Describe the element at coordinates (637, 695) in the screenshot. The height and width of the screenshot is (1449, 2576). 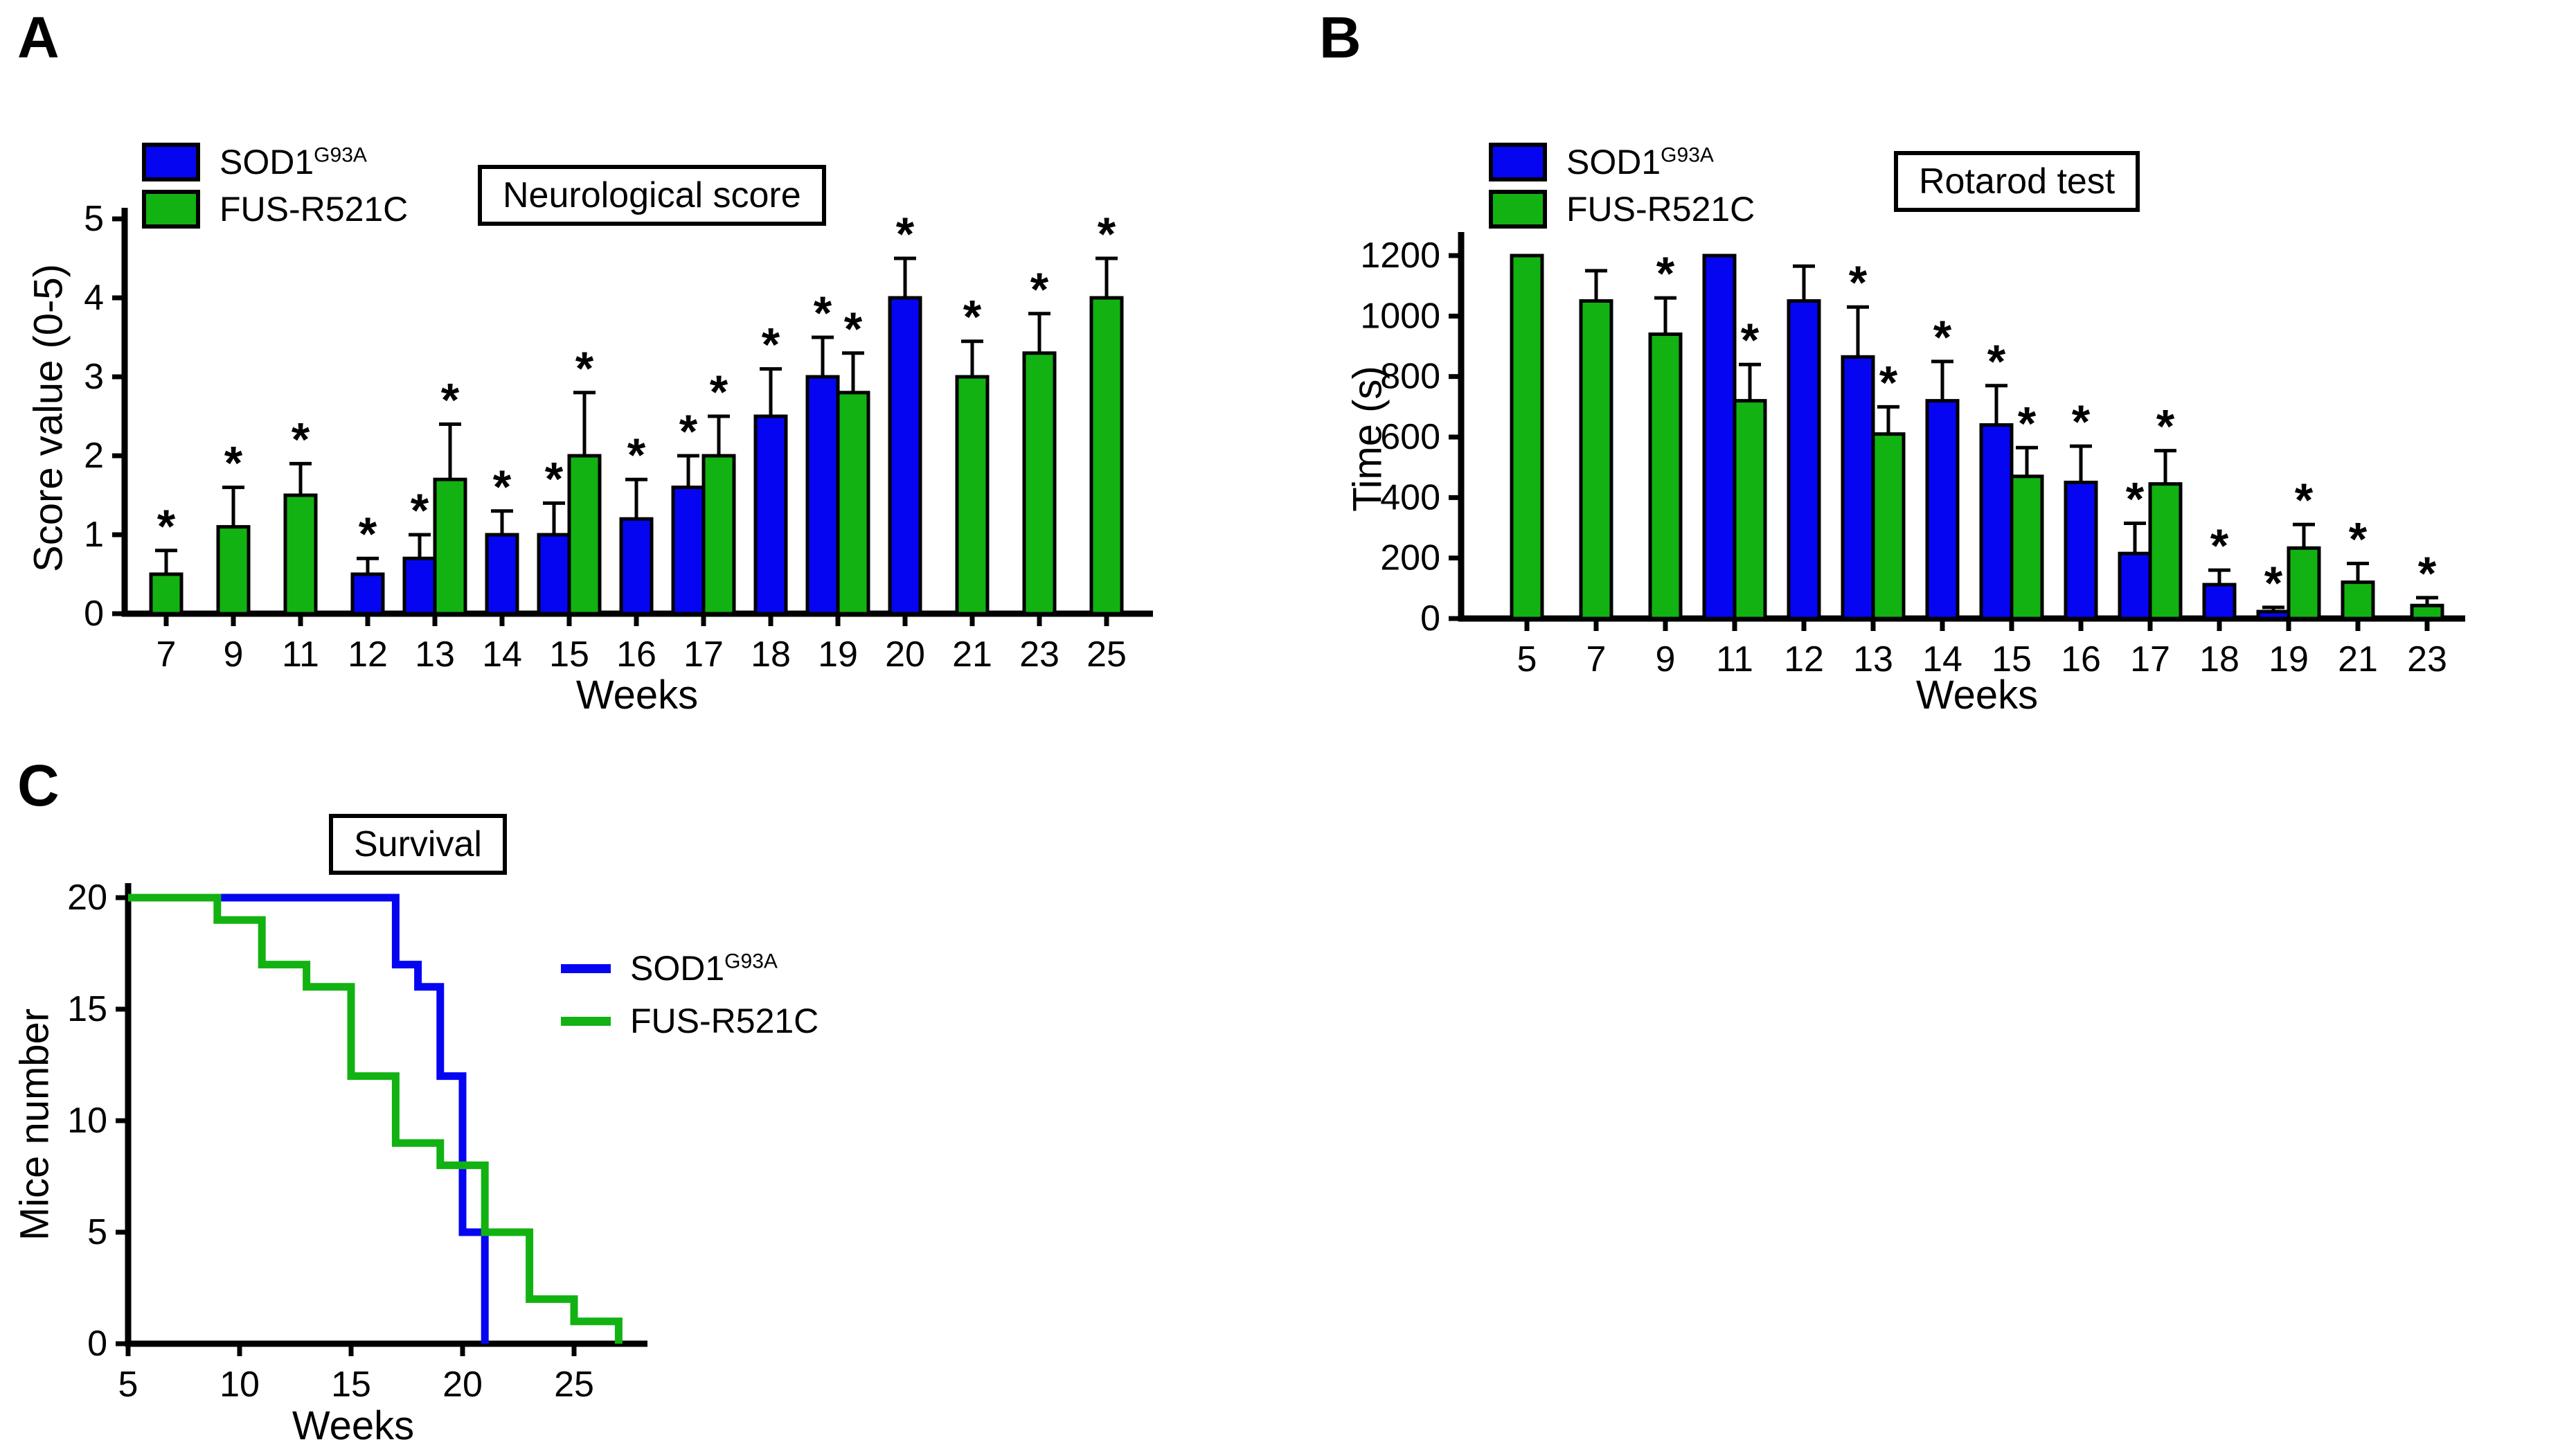
I see `panel-a-x-axis-title: Weeks` at that location.